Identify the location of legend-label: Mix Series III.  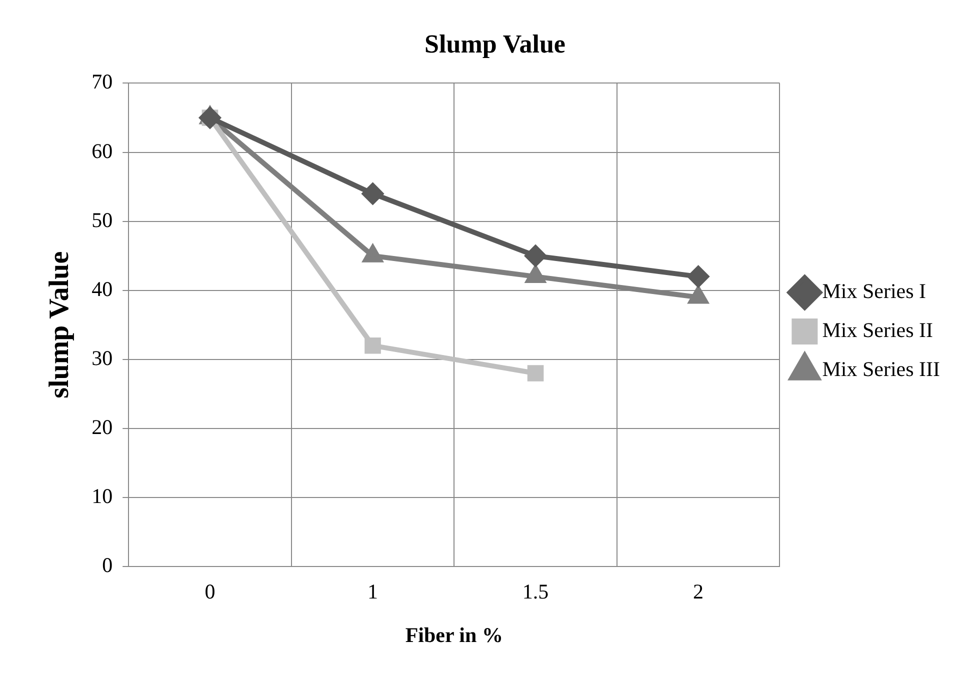
(881, 369).